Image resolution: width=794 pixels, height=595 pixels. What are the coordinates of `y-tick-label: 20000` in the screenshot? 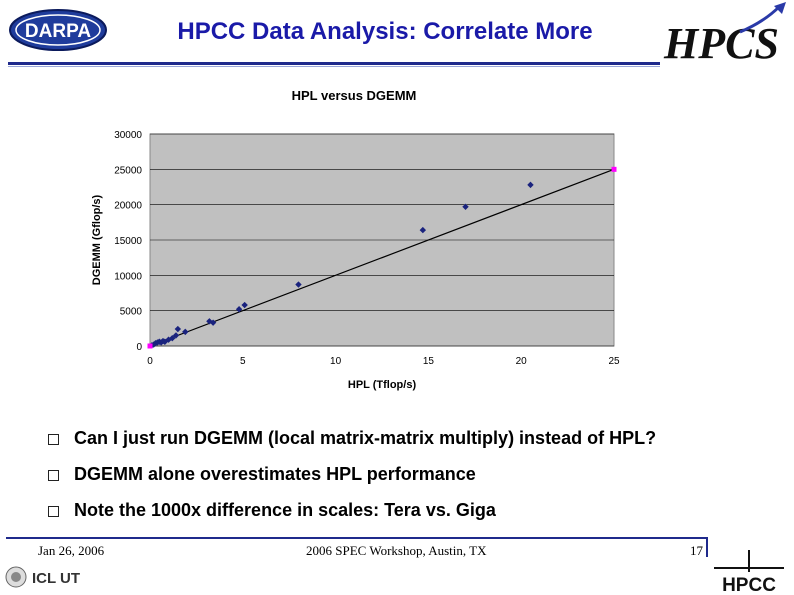 It's located at (128, 206).